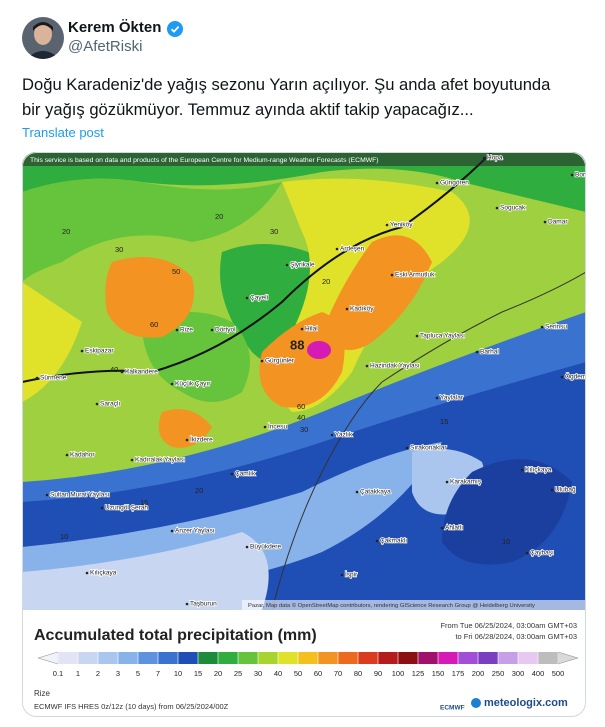 The width and height of the screenshot is (605, 727). Describe the element at coordinates (154, 324) in the screenshot. I see `contour-label: 60` at that location.